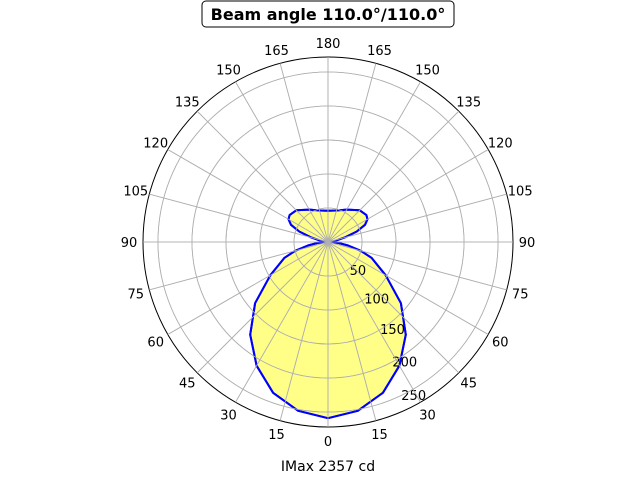 This screenshot has height=480, width=640. What do you see at coordinates (413, 396) in the screenshot?
I see `radial-tick-label: 250` at bounding box center [413, 396].